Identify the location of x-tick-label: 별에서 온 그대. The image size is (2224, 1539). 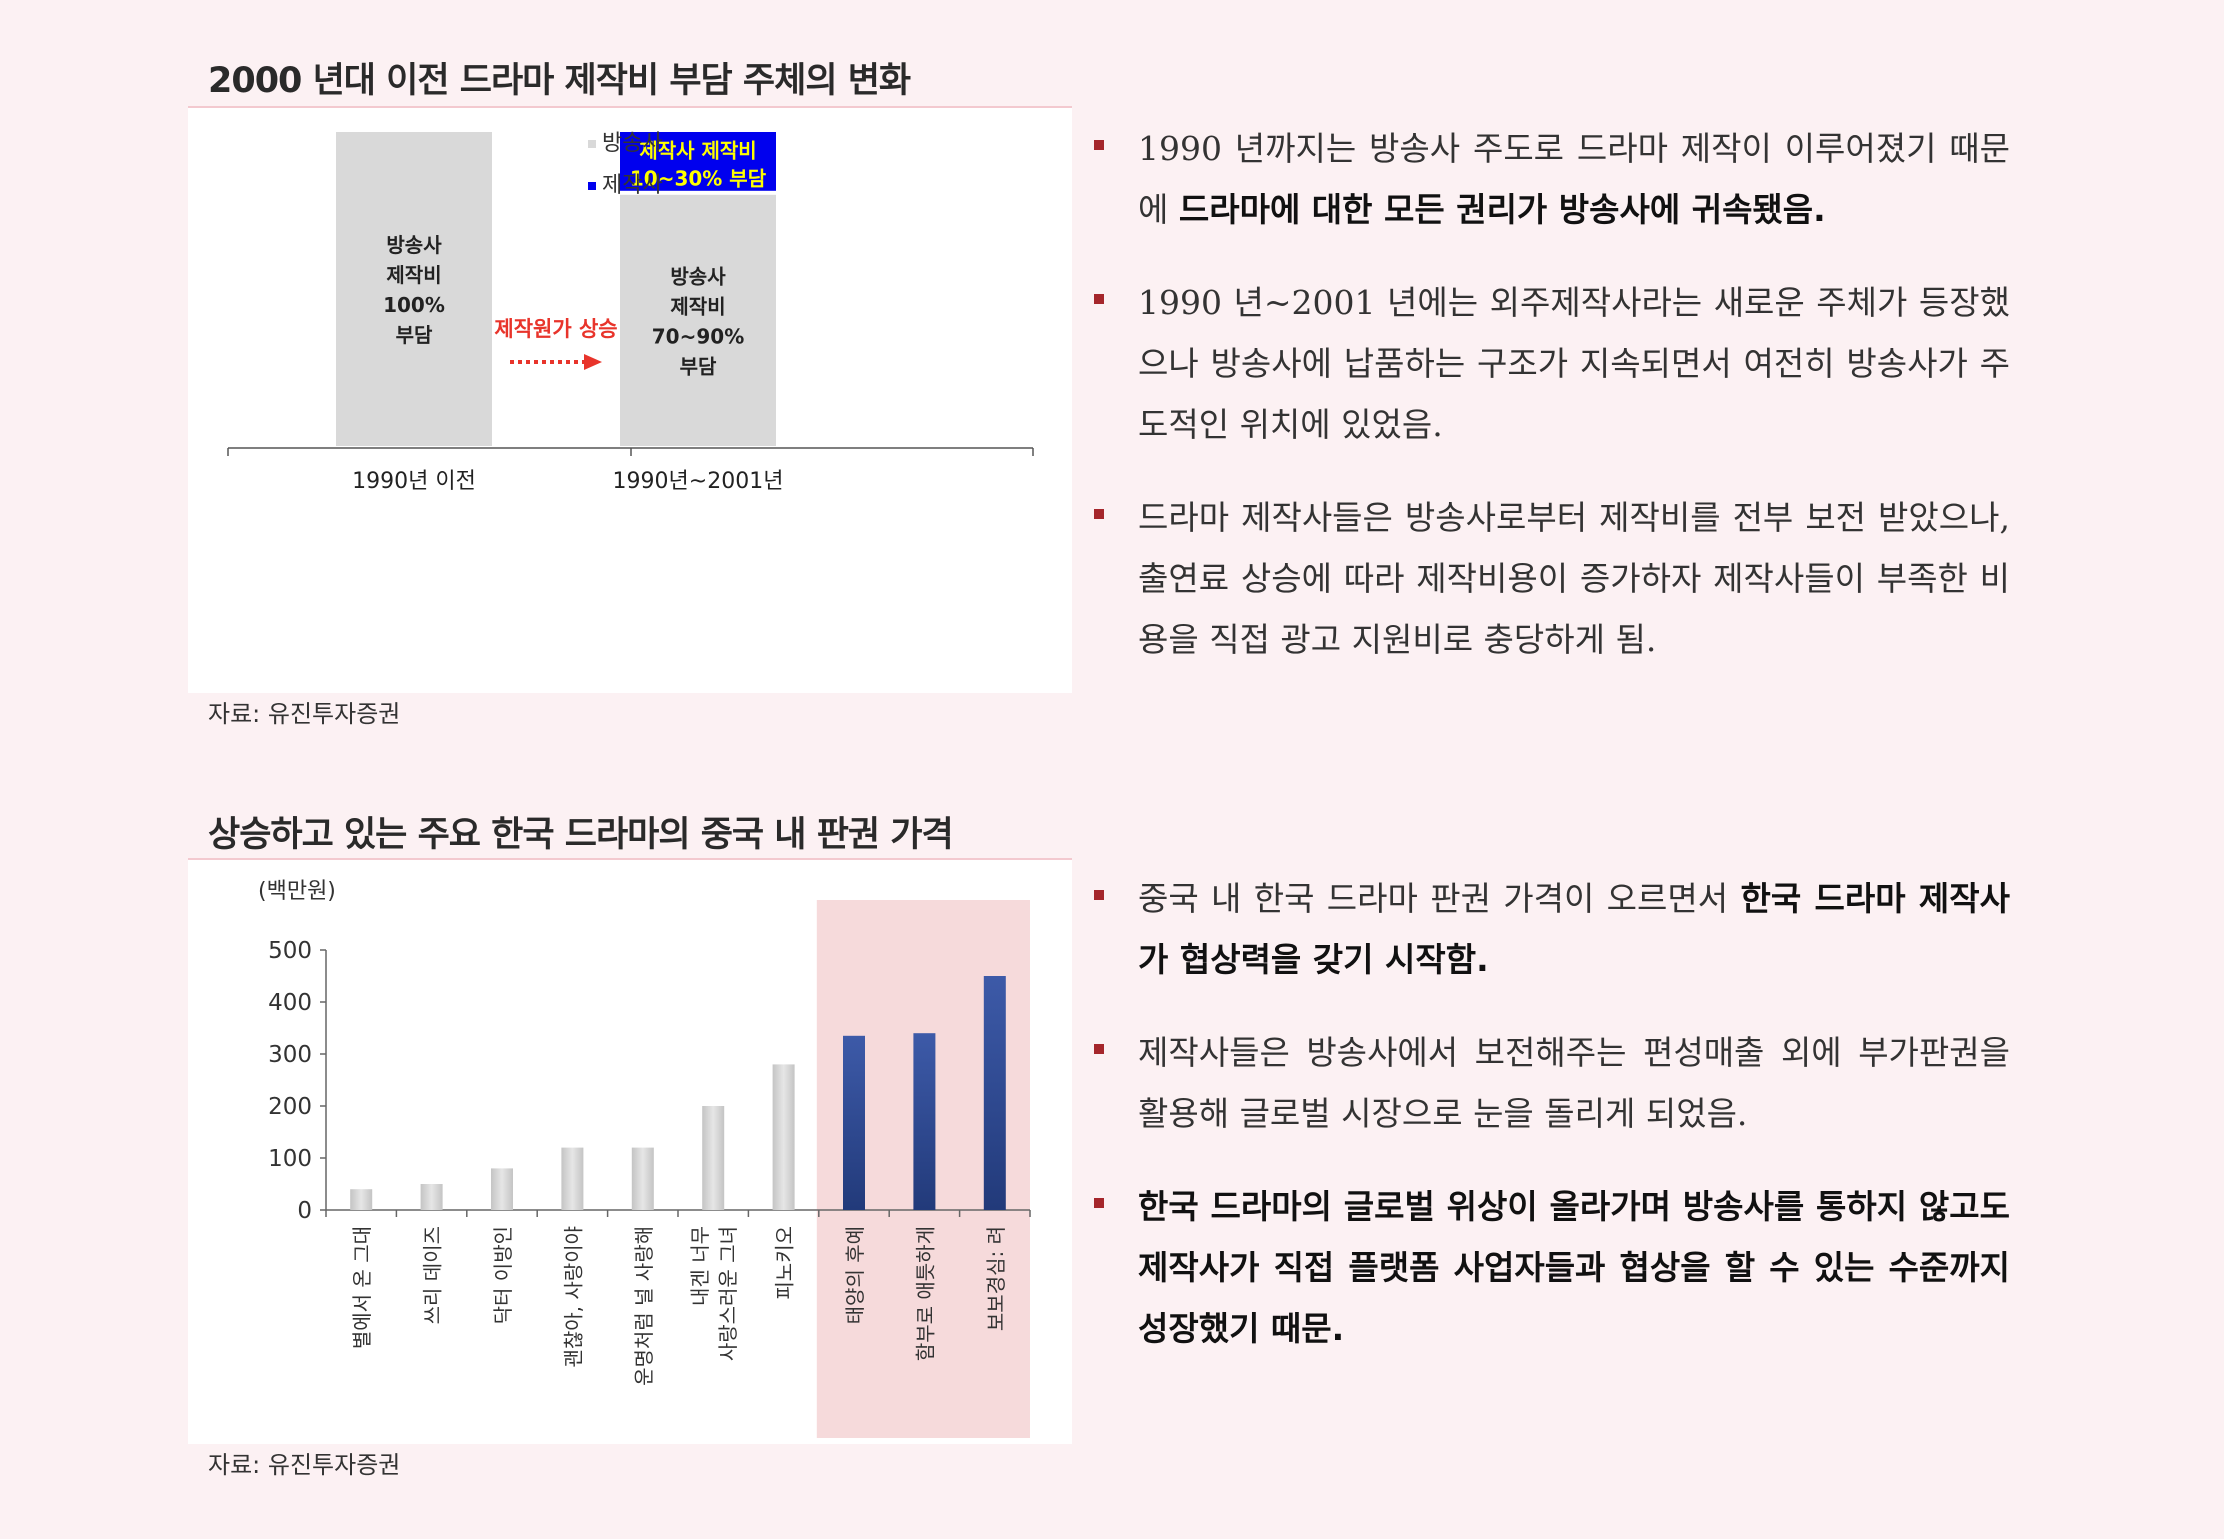
(362, 1287).